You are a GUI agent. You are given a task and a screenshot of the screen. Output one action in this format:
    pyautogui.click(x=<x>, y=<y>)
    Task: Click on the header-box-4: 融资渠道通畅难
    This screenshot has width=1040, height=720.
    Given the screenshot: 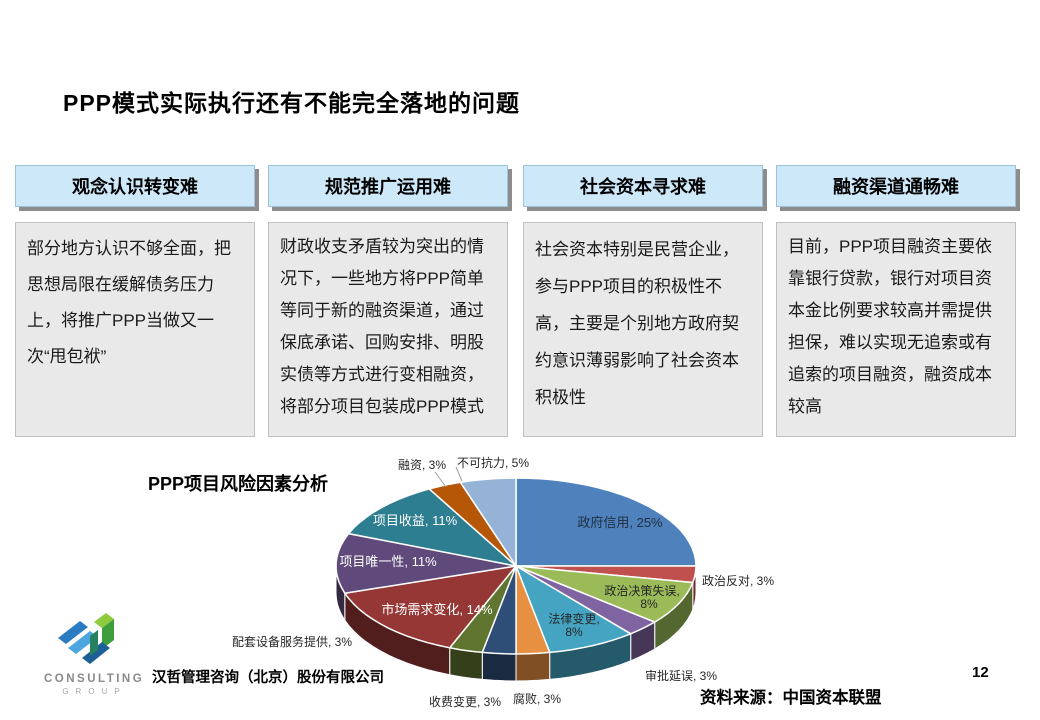 What is the action you would take?
    pyautogui.click(x=896, y=186)
    